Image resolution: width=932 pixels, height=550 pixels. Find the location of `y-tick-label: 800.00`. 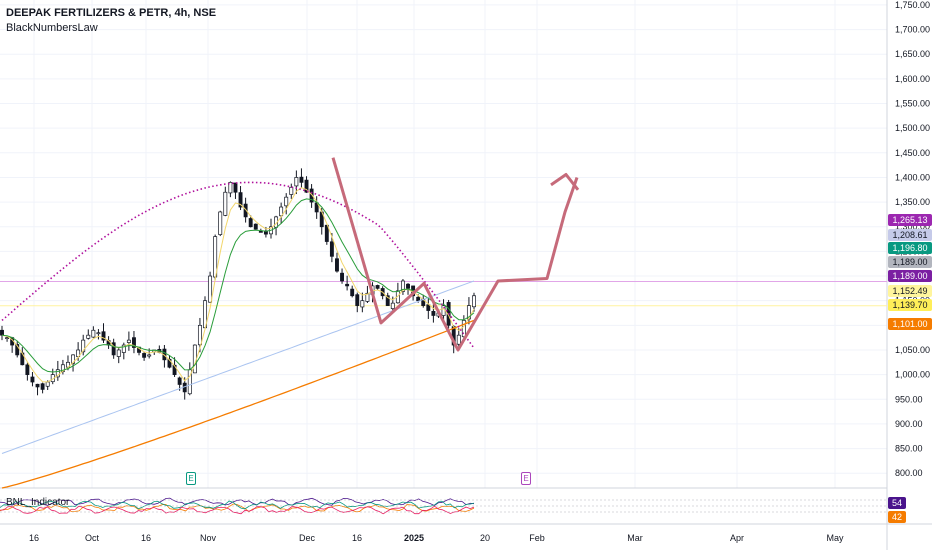

y-tick-label: 800.00 is located at coordinates (909, 473).